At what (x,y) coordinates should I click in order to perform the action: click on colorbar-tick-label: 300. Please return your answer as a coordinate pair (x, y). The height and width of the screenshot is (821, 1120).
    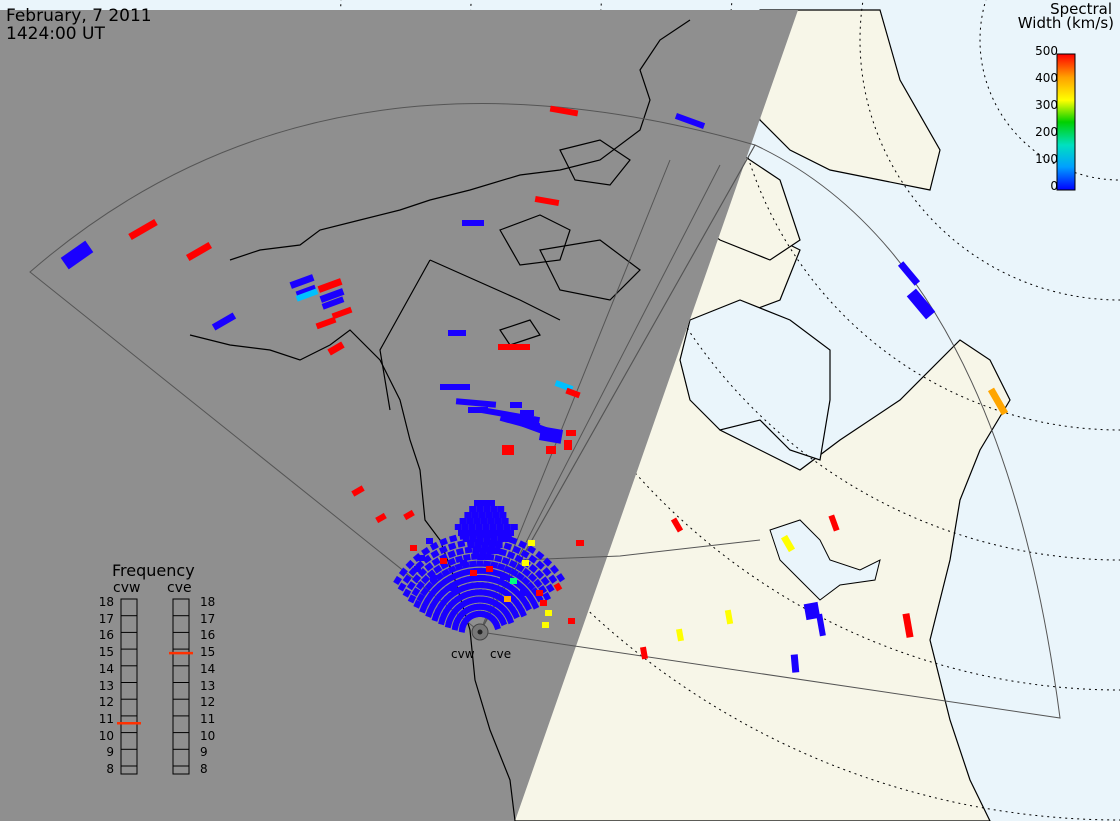
    Looking at the image, I should click on (1046, 105).